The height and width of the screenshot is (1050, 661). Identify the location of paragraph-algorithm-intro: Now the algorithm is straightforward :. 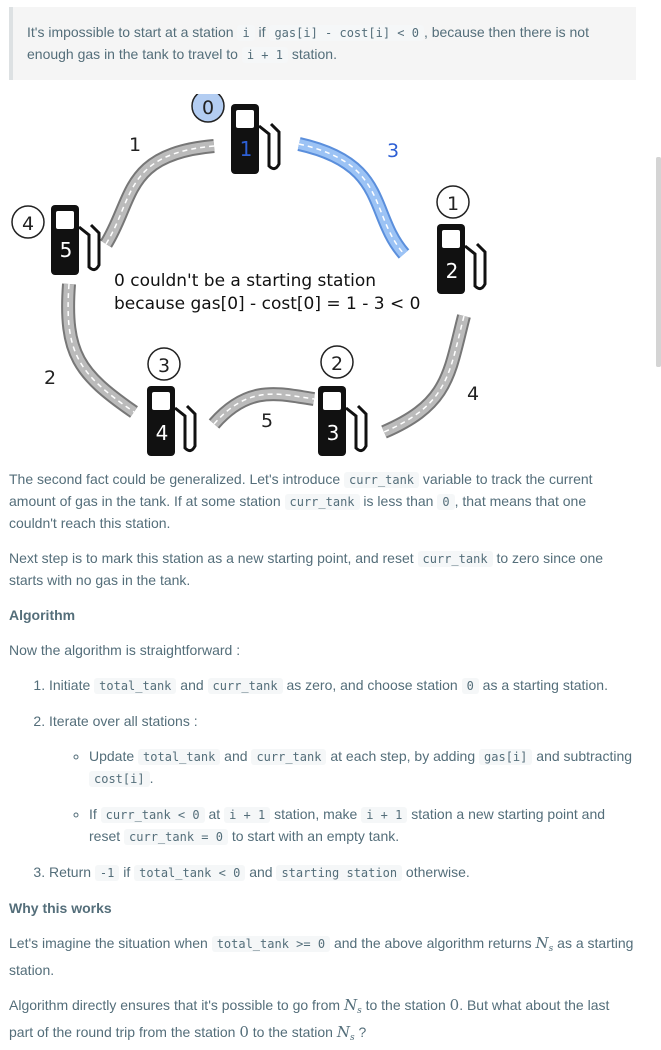
(125, 650).